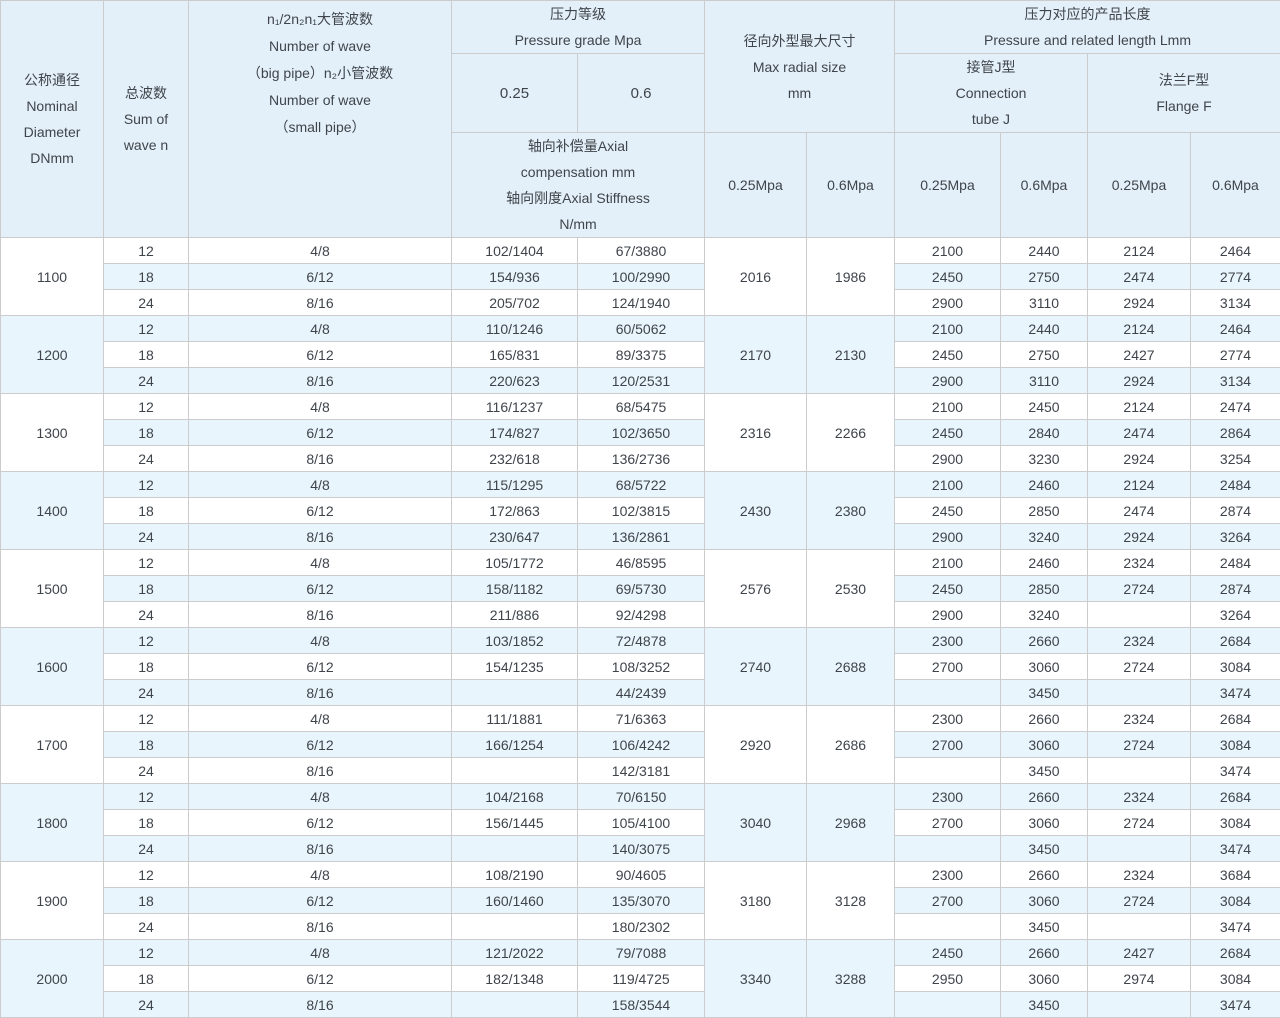  I want to click on flange-f-025-cell: 2924, so click(1139, 459).